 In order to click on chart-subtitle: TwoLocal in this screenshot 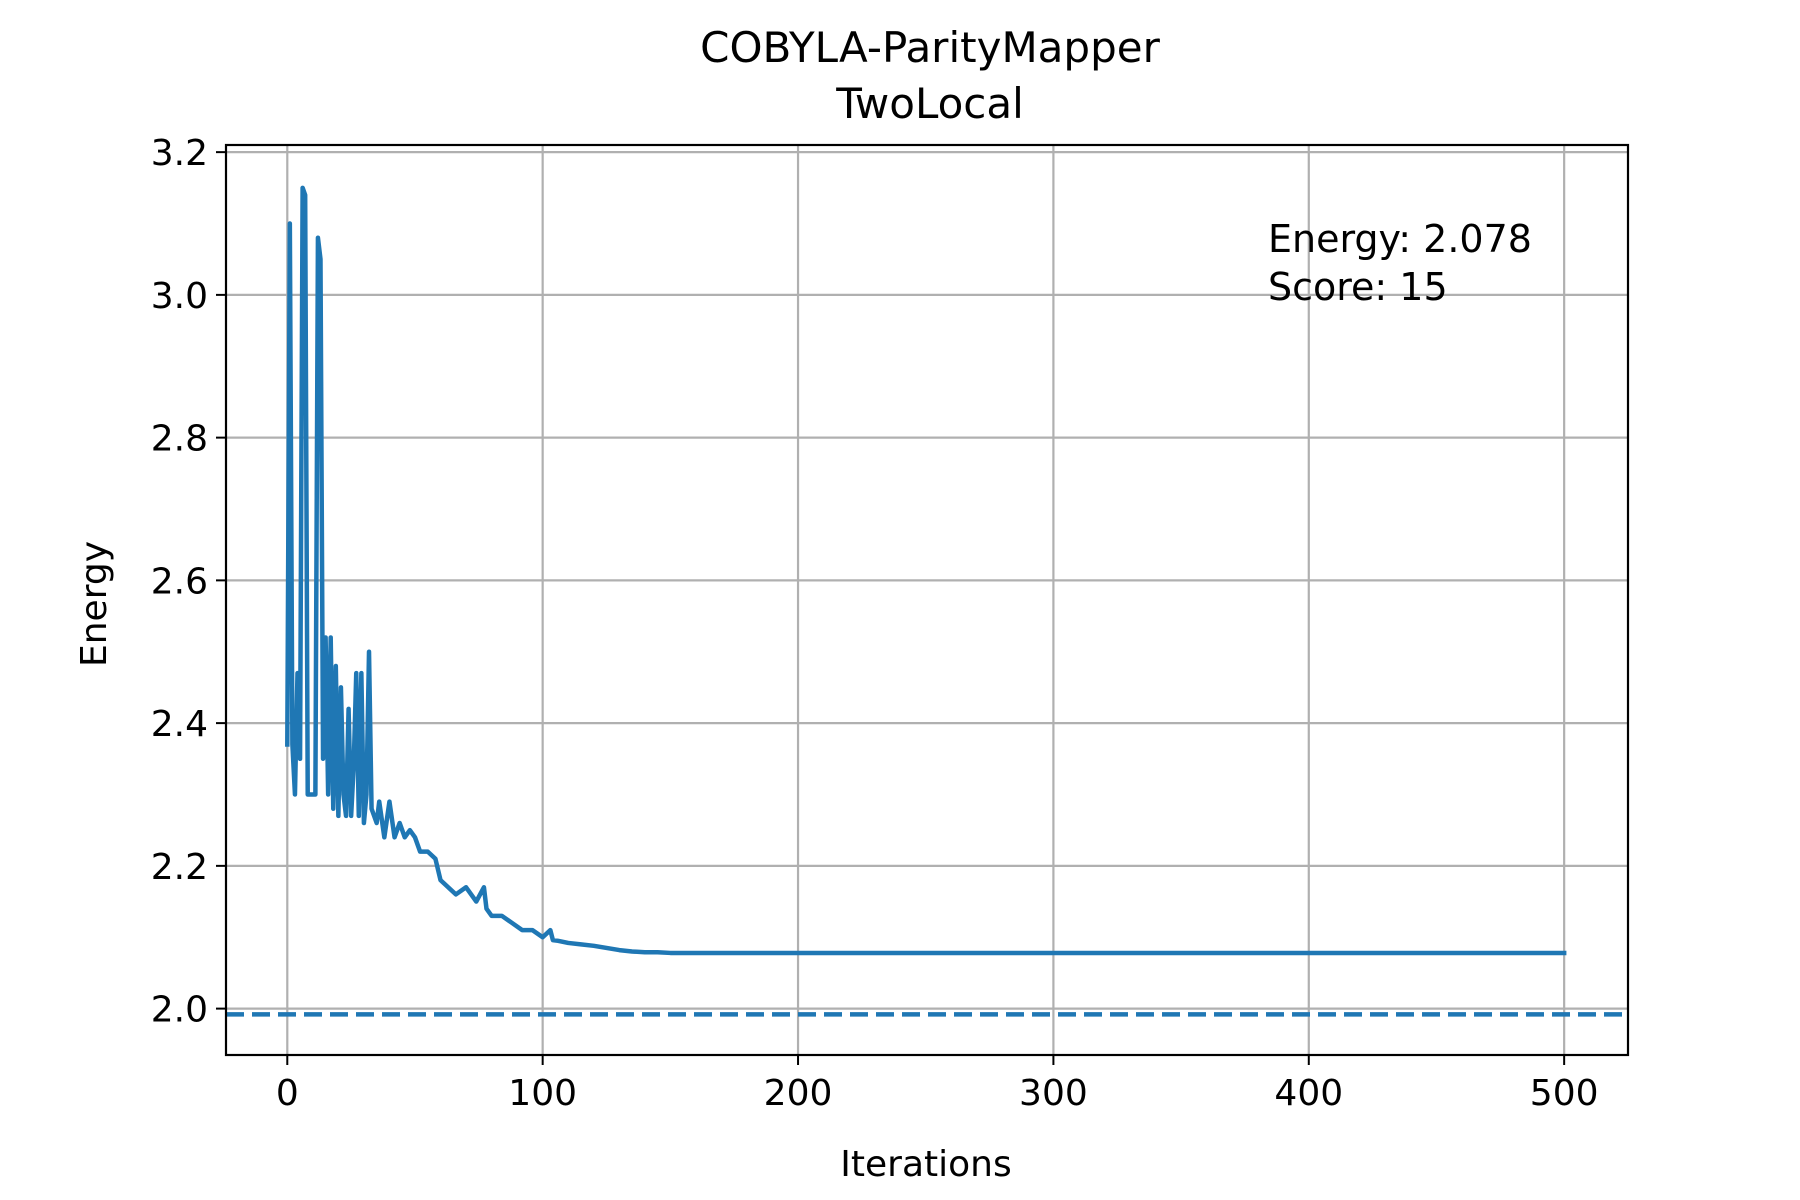, I will do `click(929, 103)`.